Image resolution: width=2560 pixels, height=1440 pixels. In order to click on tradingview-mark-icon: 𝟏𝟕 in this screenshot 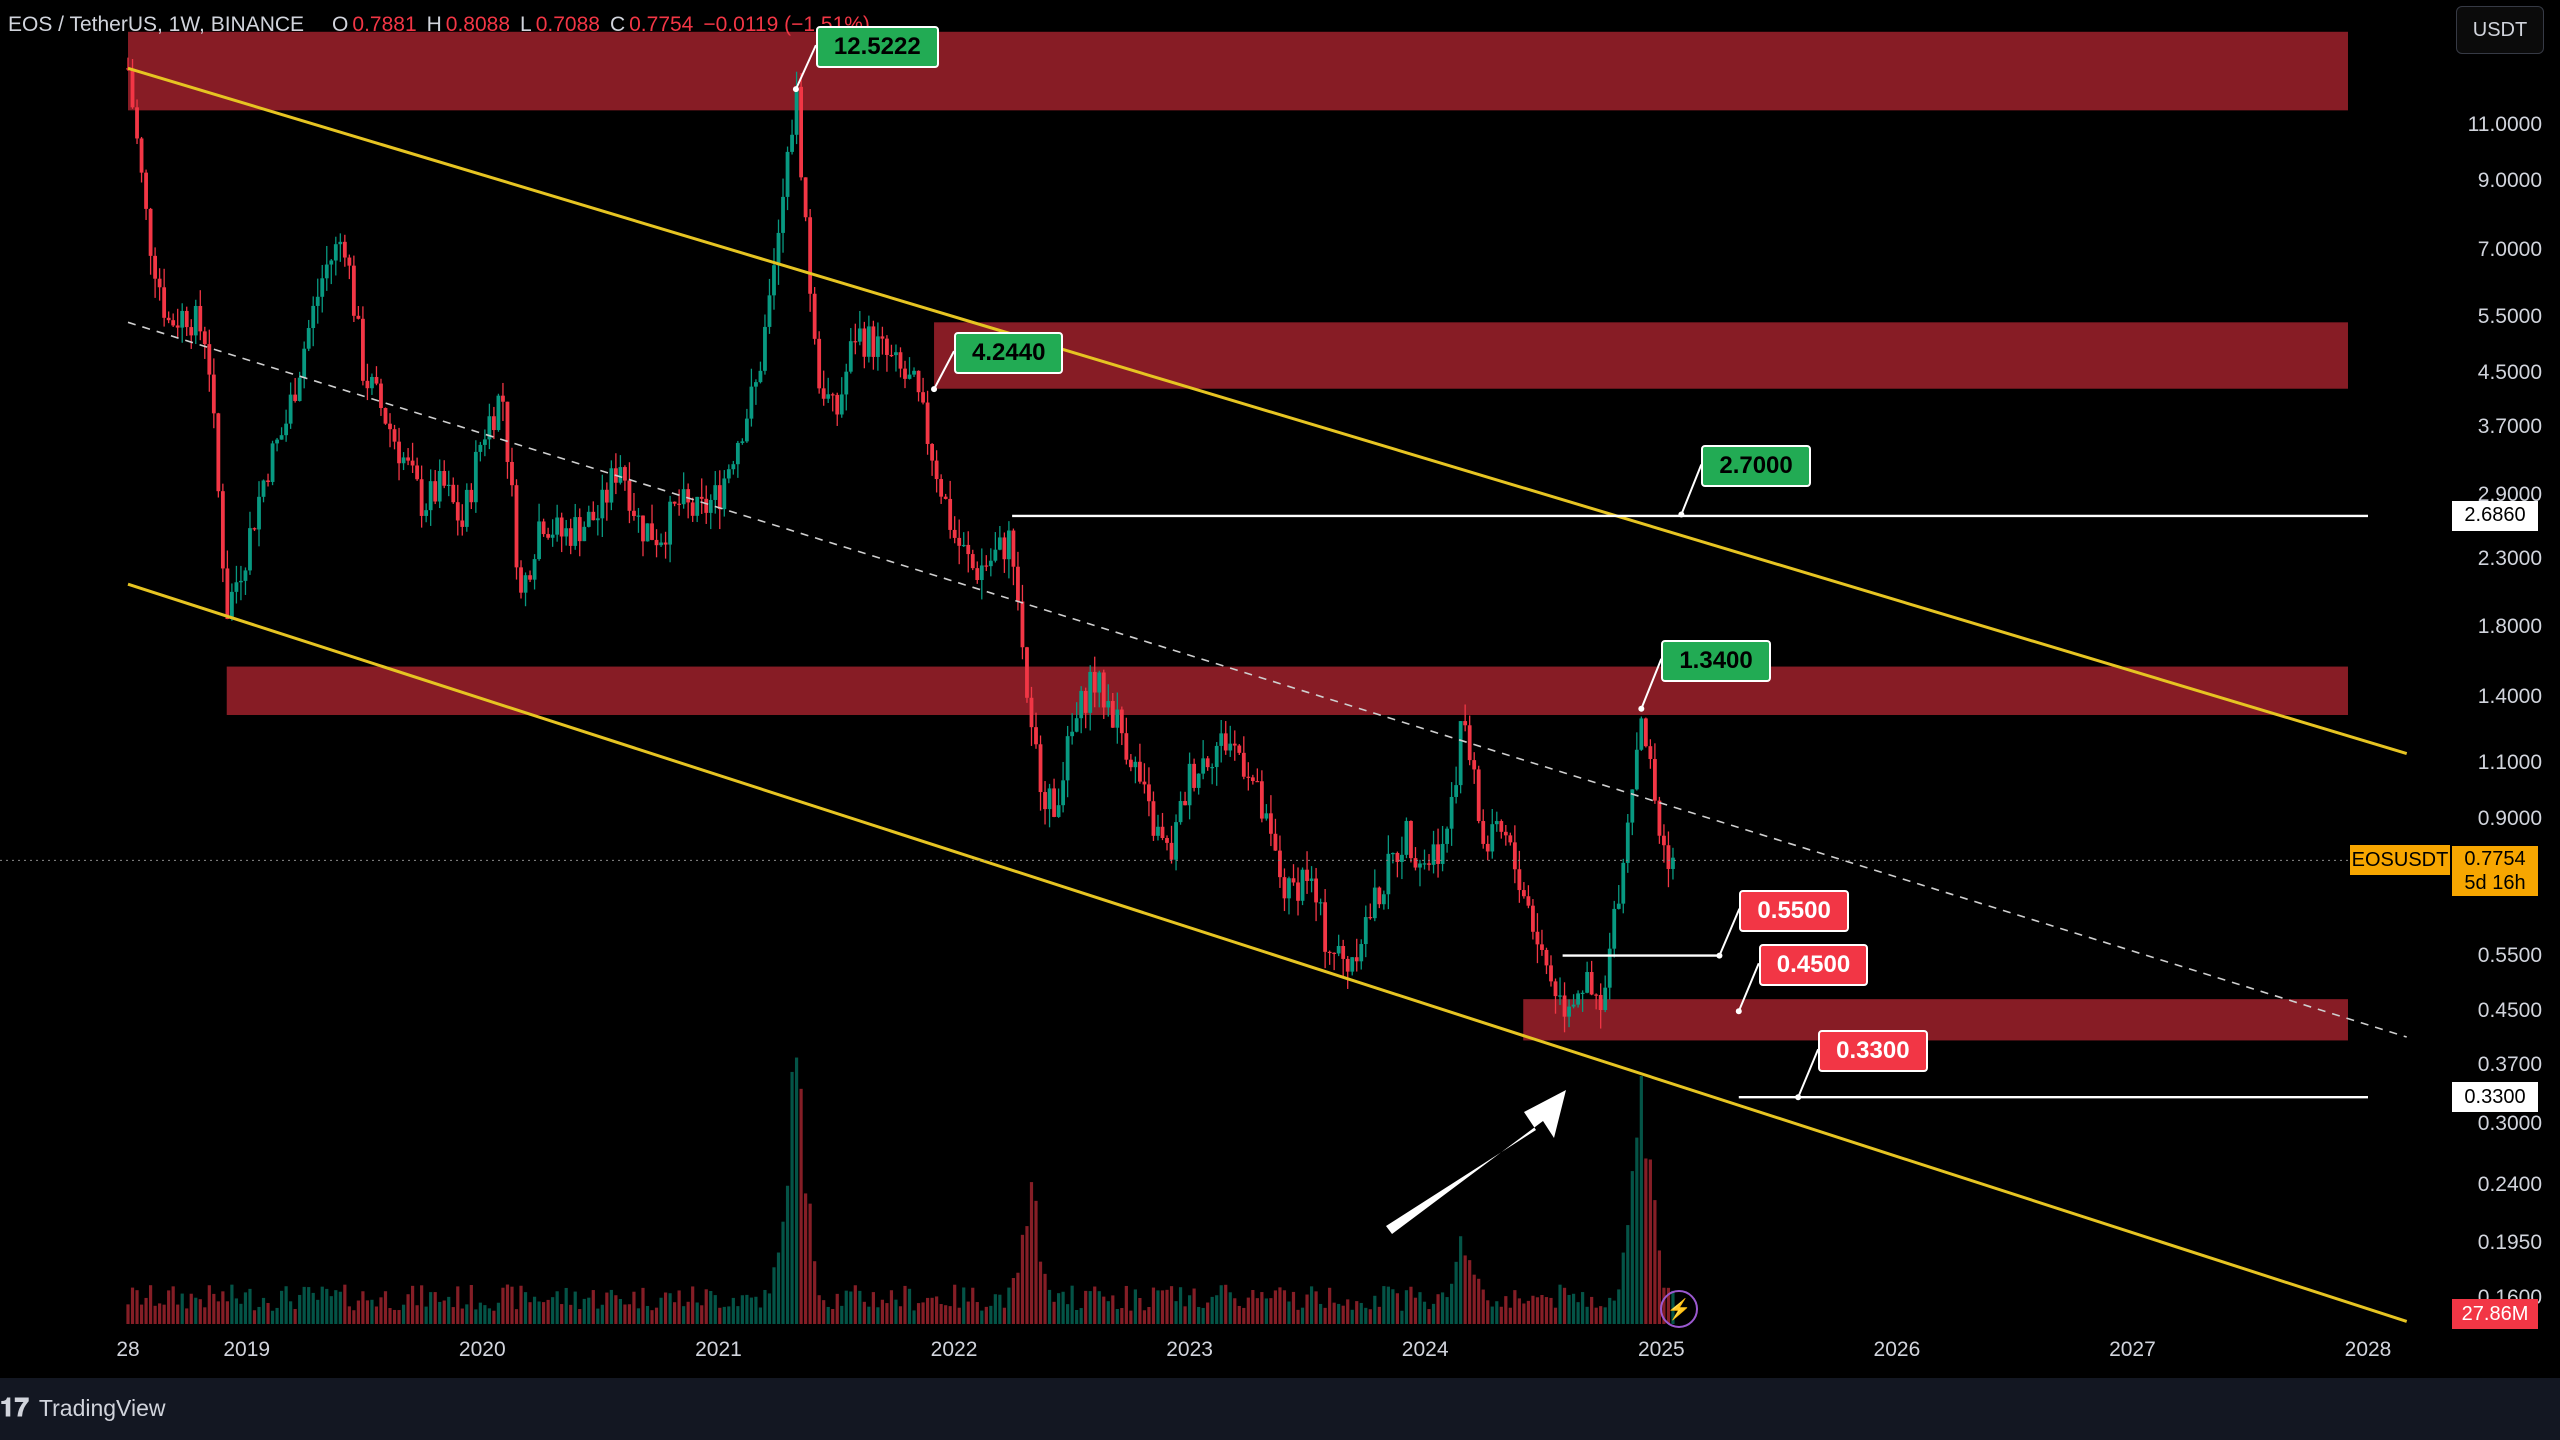, I will do `click(14, 1407)`.